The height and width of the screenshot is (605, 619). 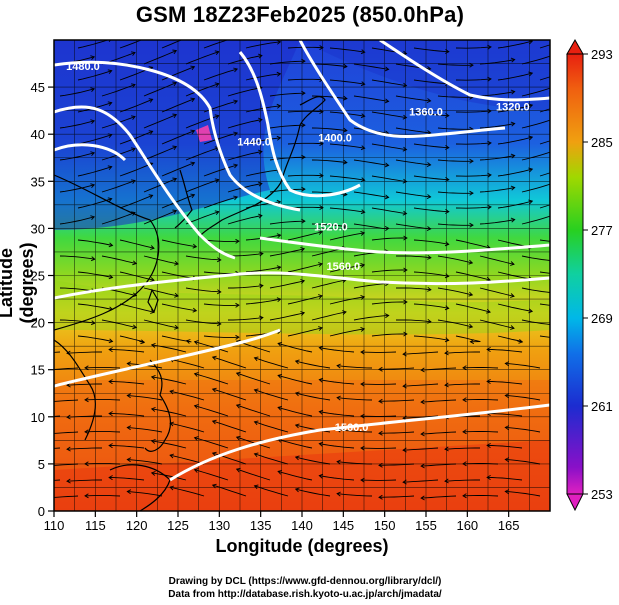 What do you see at coordinates (261, 525) in the screenshot?
I see `x-tick-label: 135` at bounding box center [261, 525].